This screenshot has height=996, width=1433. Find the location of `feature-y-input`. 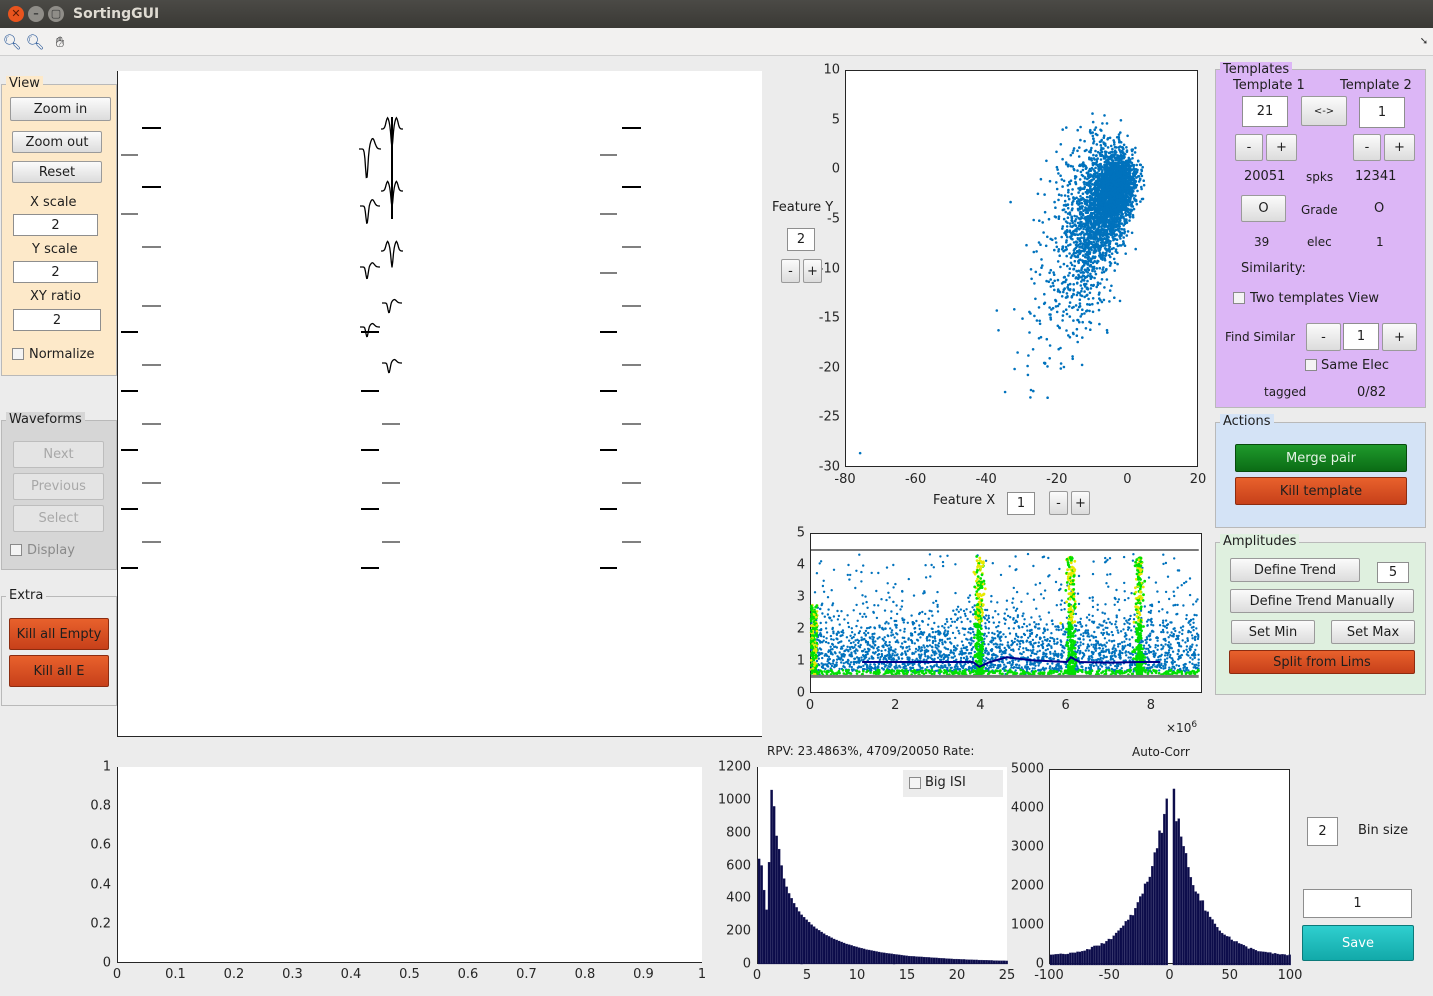

feature-y-input is located at coordinates (801, 239).